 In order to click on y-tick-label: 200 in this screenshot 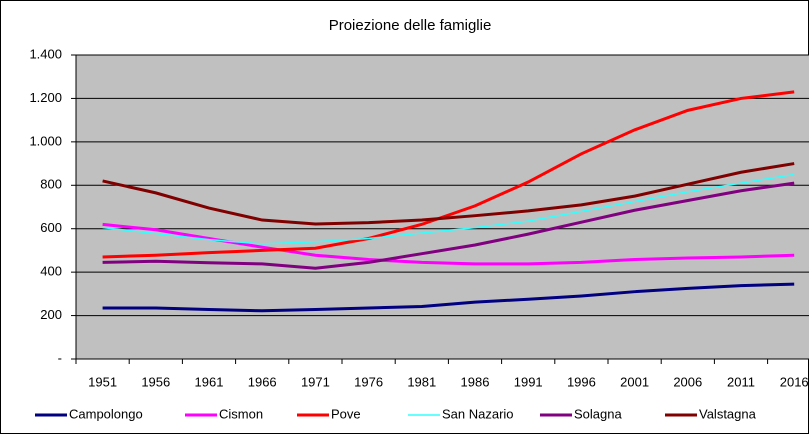, I will do `click(51, 314)`.